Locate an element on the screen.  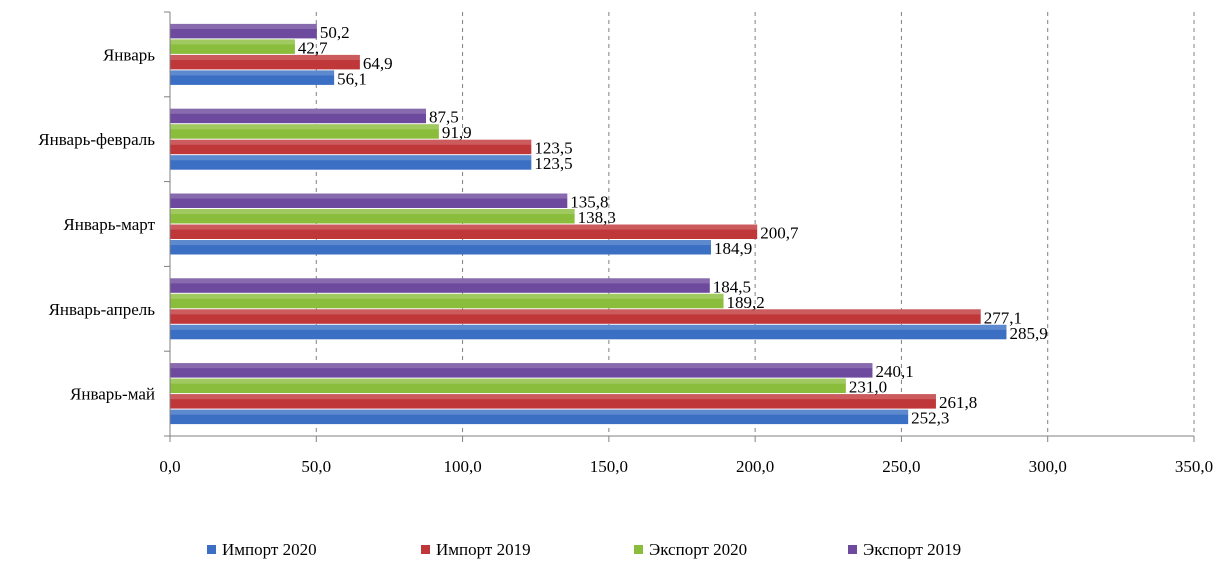
data-label: 200,7 is located at coordinates (779, 233).